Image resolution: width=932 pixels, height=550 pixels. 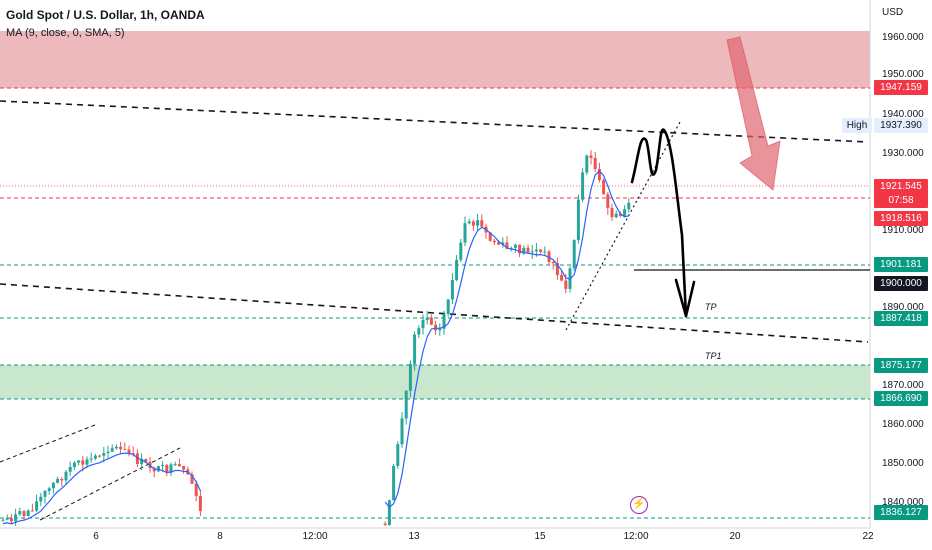 What do you see at coordinates (901, 87) in the screenshot?
I see `price-badge-1947: 1947.159` at bounding box center [901, 87].